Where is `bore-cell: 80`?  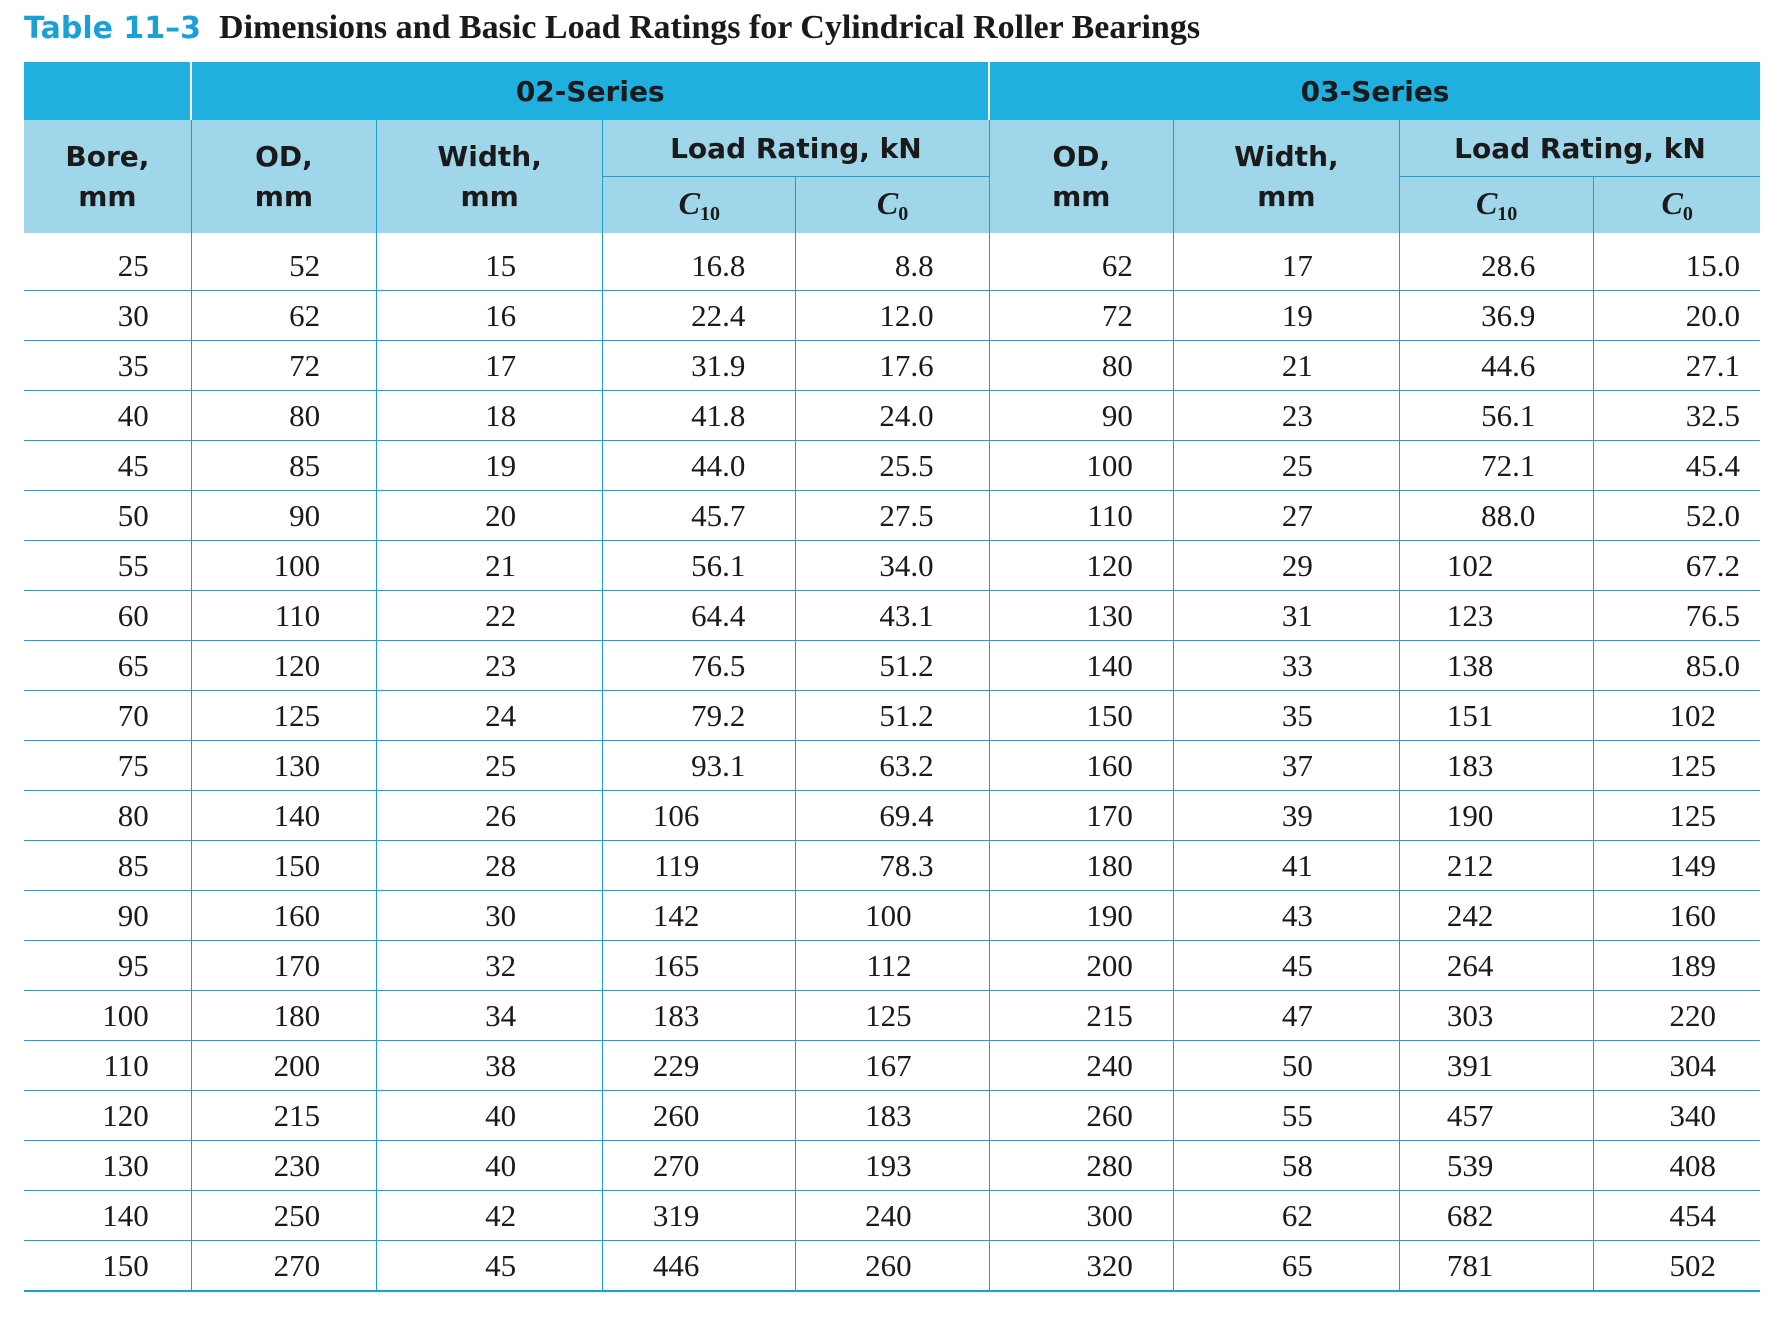 bore-cell: 80 is located at coordinates (108, 815).